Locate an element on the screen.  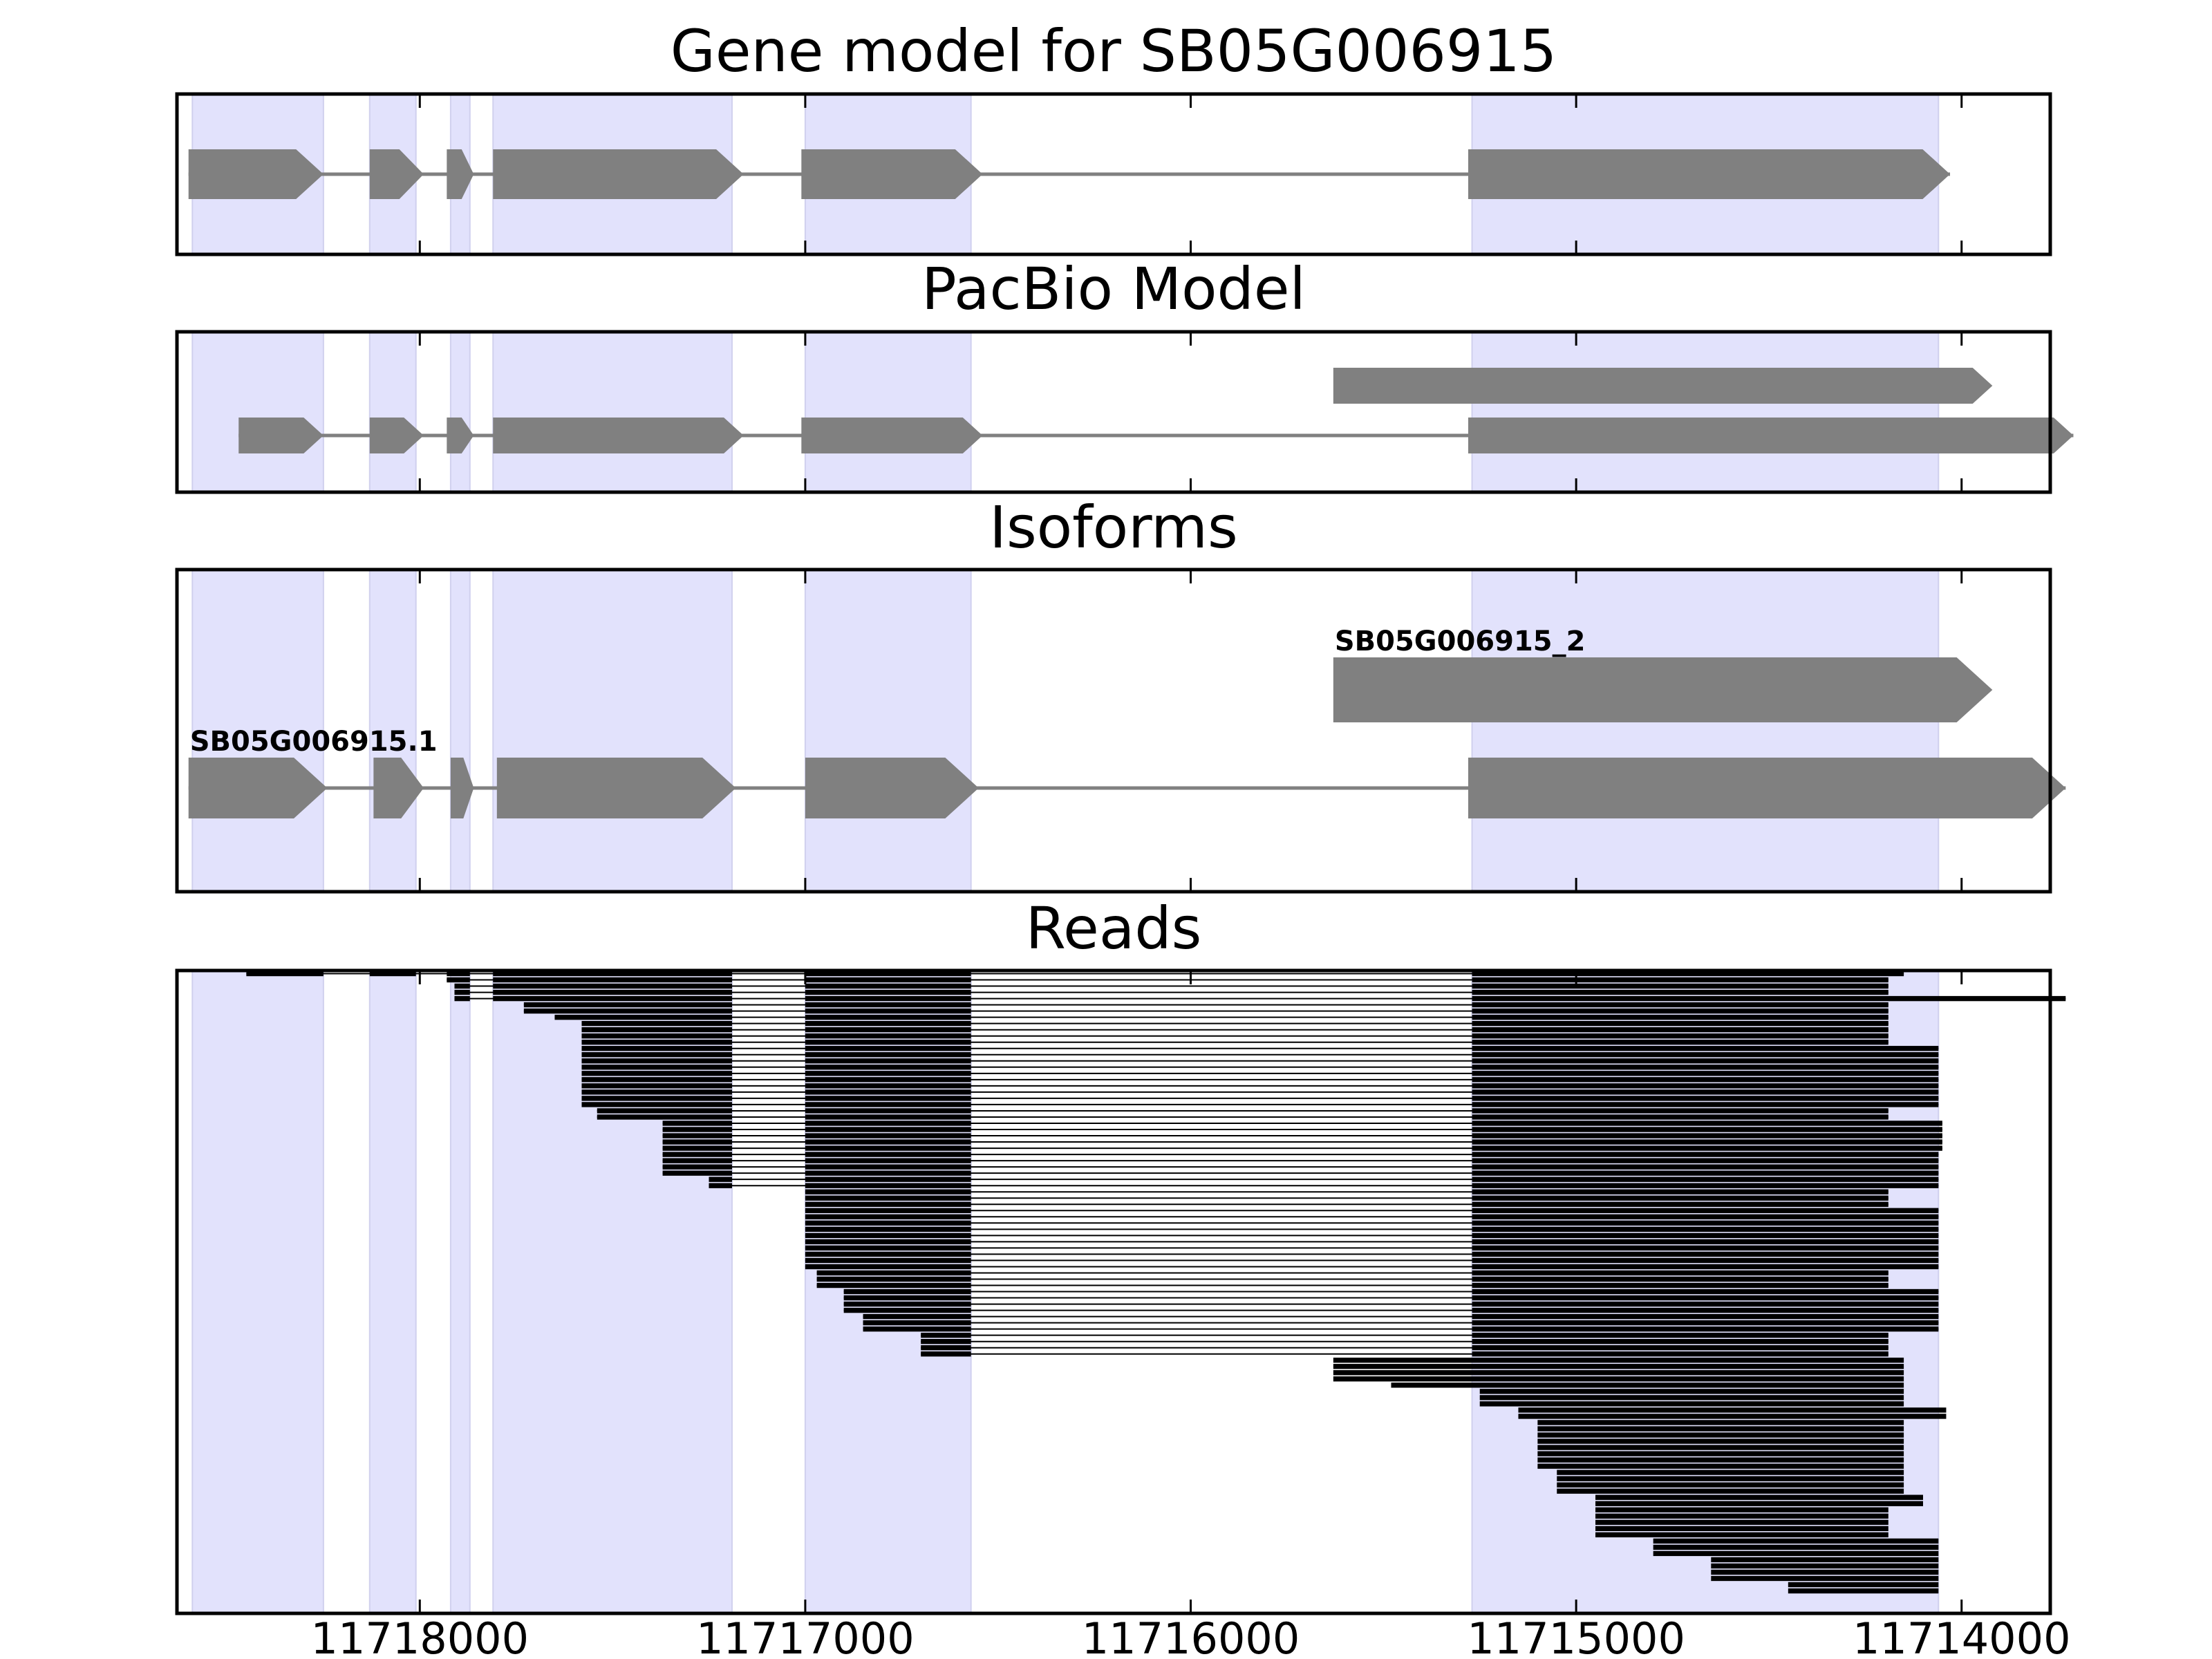
panel-title: PacBio Model is located at coordinates (1113, 289).